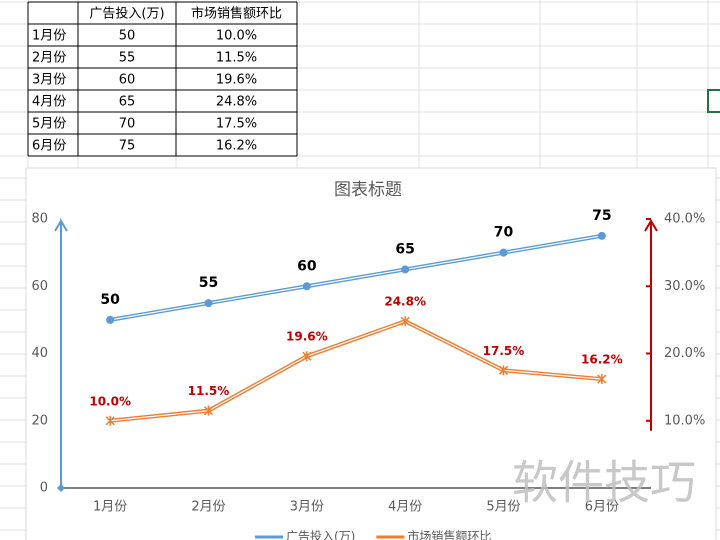  I want to click on table-cell: 4月份, so click(49, 102).